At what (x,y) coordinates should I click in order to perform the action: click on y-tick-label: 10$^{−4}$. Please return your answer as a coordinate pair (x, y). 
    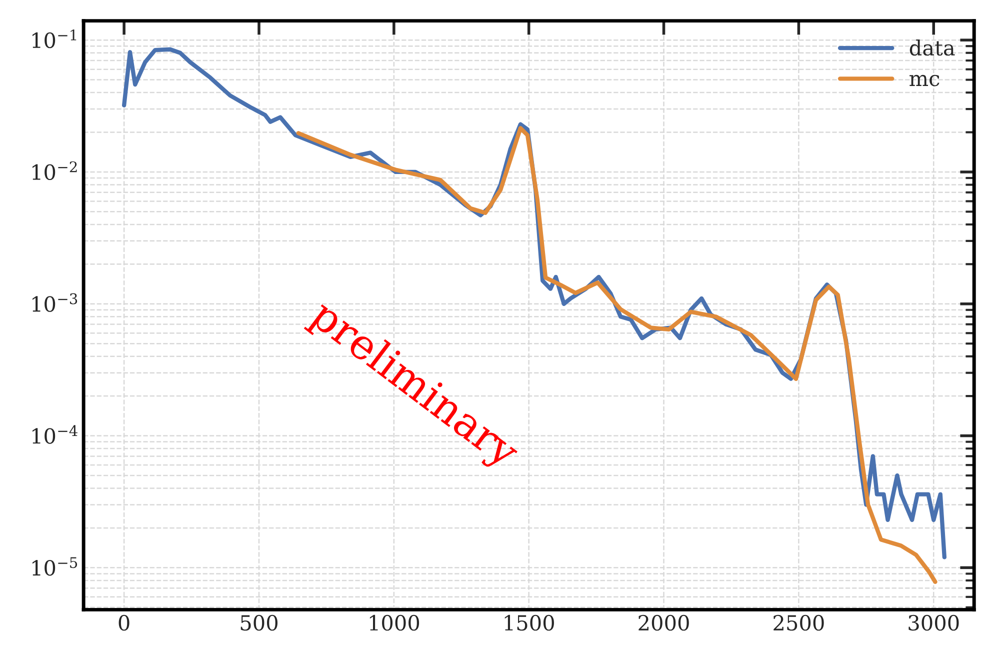
    Looking at the image, I should click on (55, 434).